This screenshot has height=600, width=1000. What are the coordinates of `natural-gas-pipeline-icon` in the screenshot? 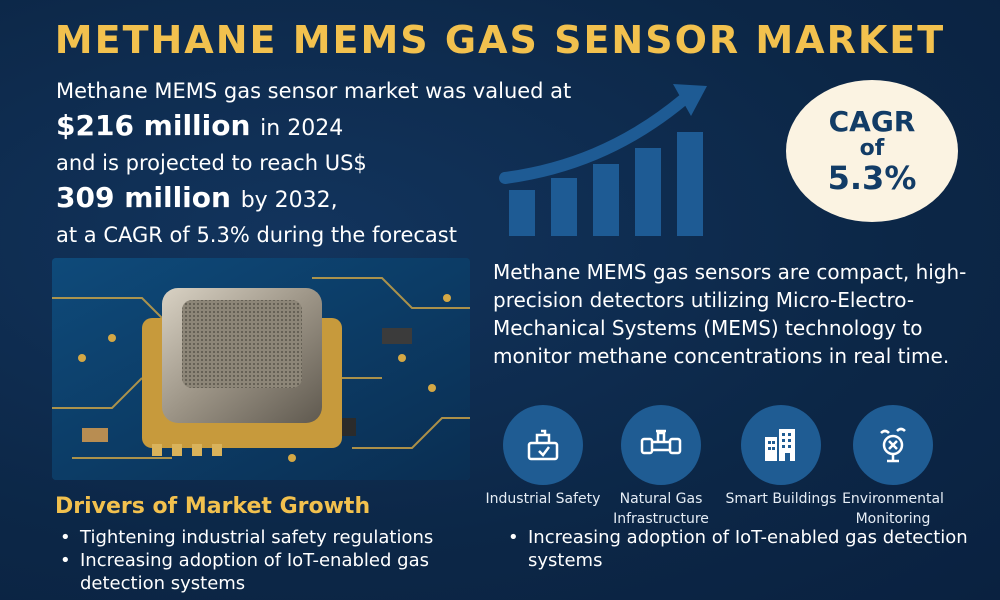 It's located at (661, 445).